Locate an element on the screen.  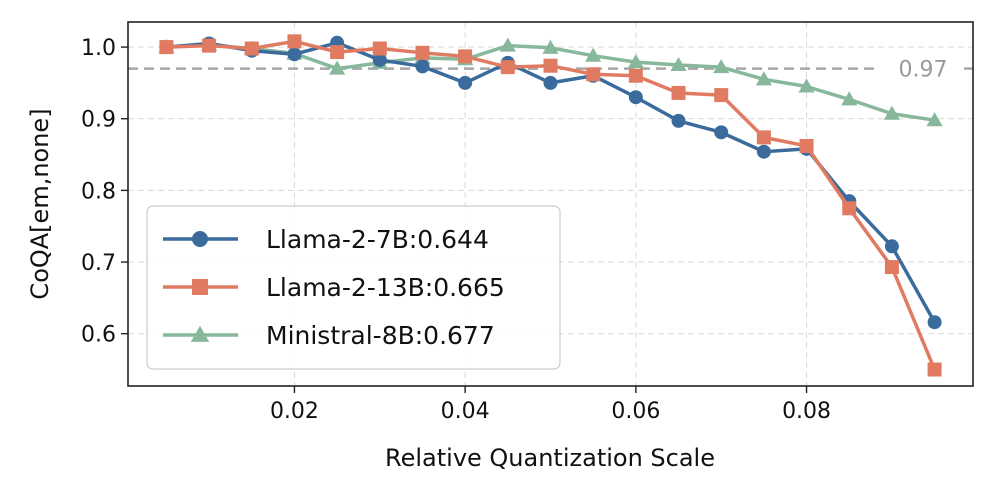
x-tick-label: 0.06 is located at coordinates (635, 411).